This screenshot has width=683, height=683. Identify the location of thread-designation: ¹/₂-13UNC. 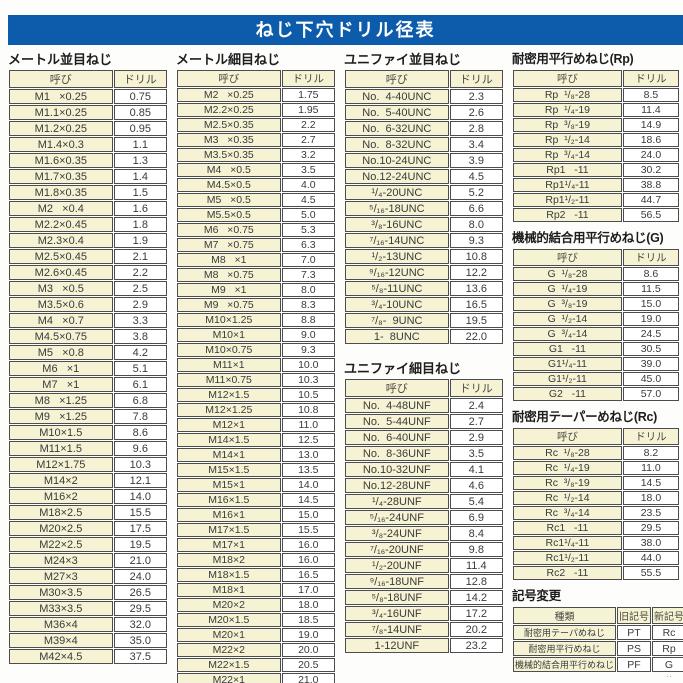
(397, 256).